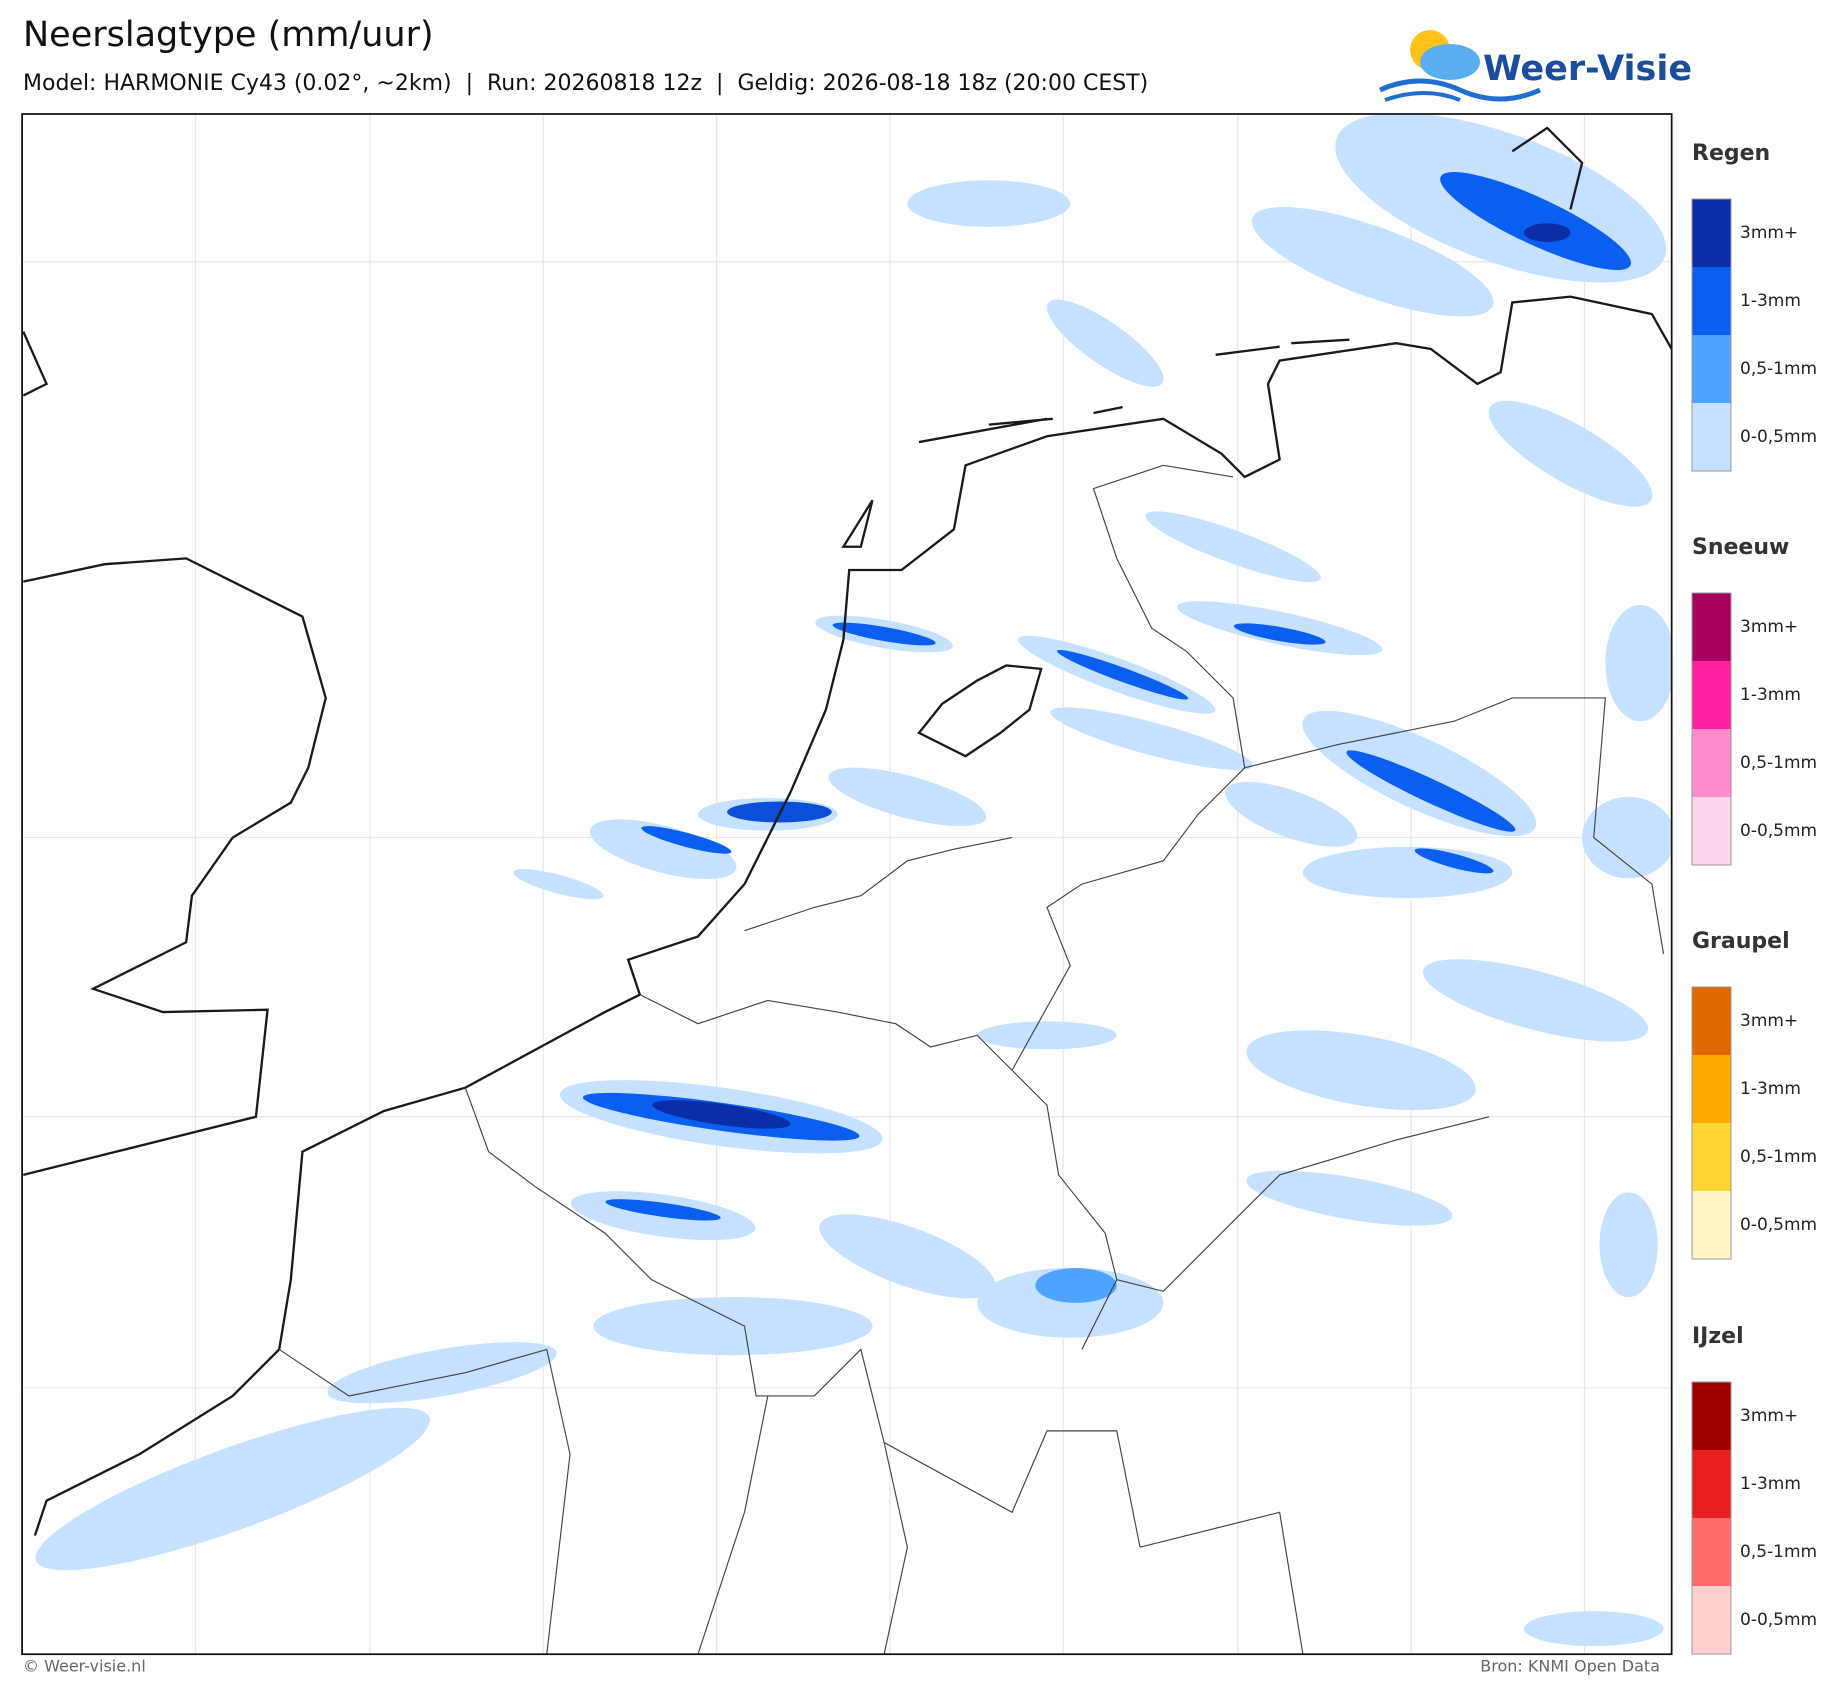  Describe the element at coordinates (1741, 941) in the screenshot. I see `legend-title: Graupel` at that location.